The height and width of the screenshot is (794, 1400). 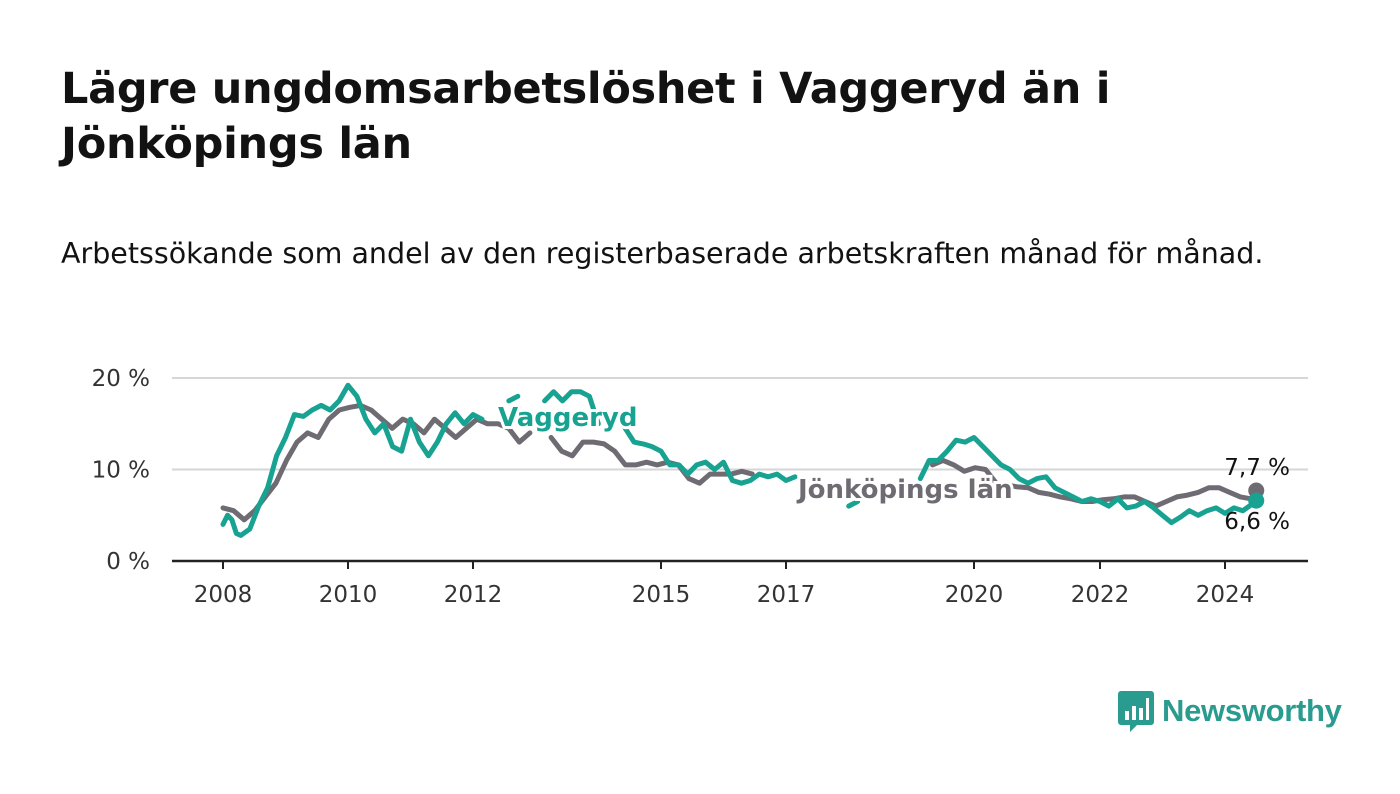 I want to click on series-labels: Jönköpings län Vaggeryd 7,7 % 6,6 %, so click(x=892, y=467).